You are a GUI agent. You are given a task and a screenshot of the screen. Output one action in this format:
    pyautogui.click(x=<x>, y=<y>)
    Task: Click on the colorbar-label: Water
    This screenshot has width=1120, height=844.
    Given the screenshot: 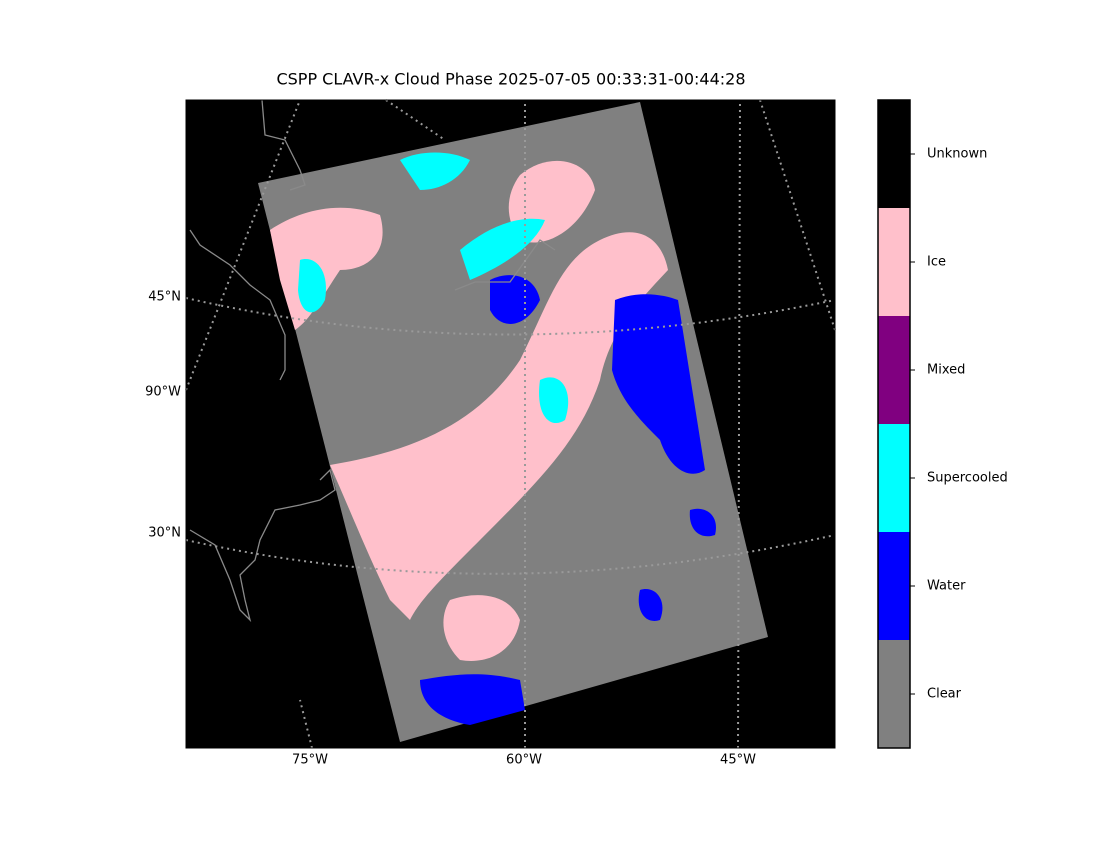 What is the action you would take?
    pyautogui.click(x=946, y=586)
    